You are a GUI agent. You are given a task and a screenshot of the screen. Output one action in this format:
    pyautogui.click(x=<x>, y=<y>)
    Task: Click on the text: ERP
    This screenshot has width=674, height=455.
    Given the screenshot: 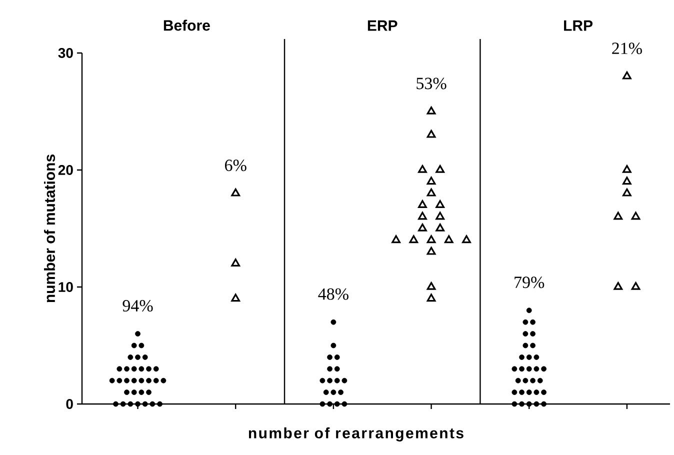 What is the action you would take?
    pyautogui.click(x=383, y=25)
    